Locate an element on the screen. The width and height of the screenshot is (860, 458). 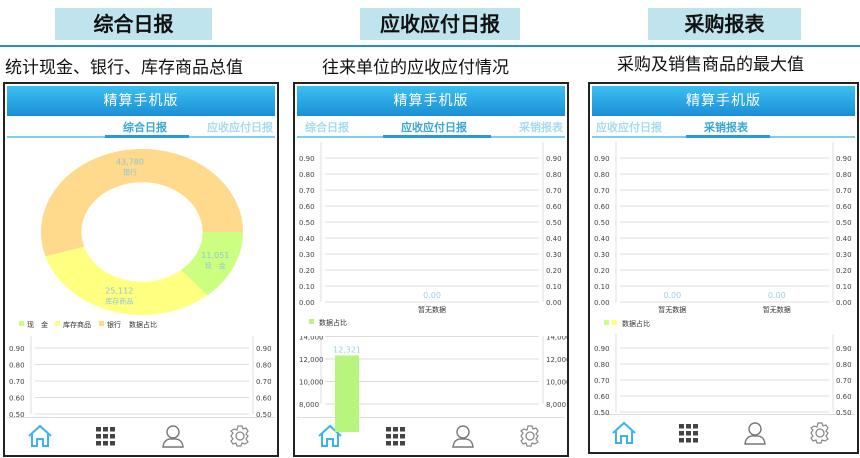
description-receivable: 往来单位的应收应付情况 is located at coordinates (415, 68).